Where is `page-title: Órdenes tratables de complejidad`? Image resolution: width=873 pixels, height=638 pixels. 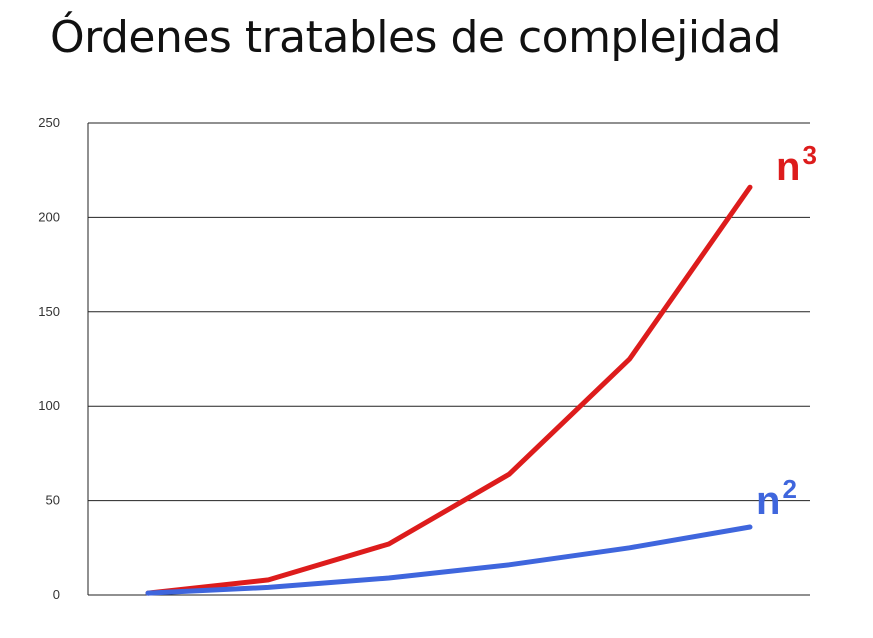 page-title: Órdenes tratables de complejidad is located at coordinates (415, 37).